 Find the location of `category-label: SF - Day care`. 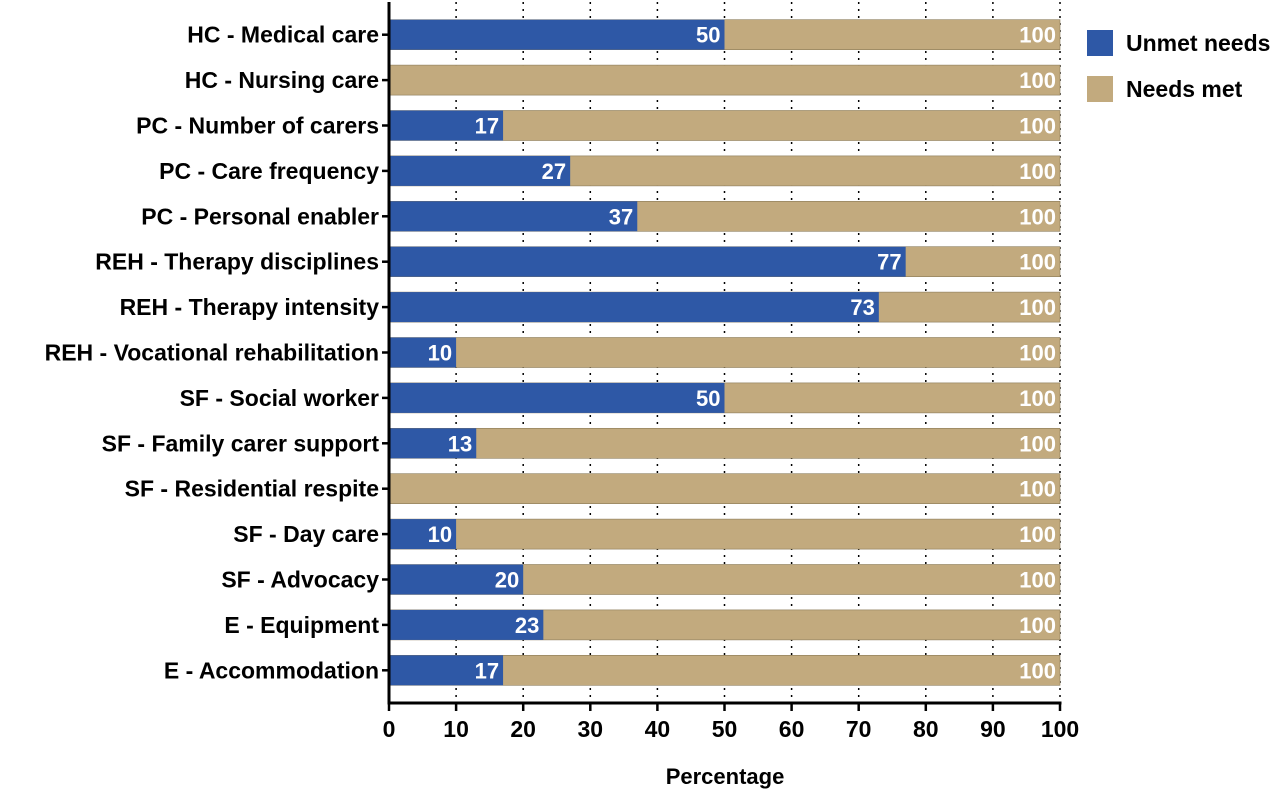

category-label: SF - Day care is located at coordinates (306, 534).